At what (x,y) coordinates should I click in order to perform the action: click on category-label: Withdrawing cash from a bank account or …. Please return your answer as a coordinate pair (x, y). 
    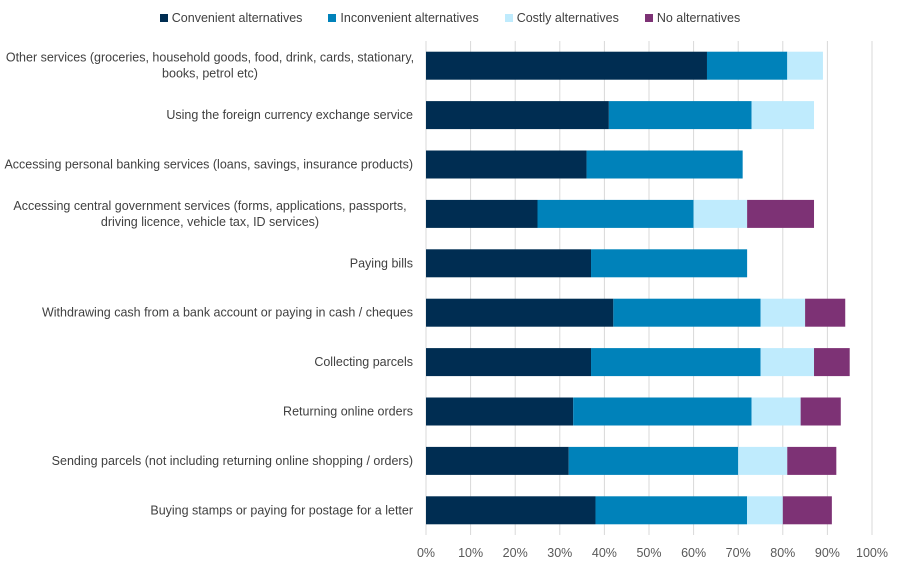
    Looking at the image, I should click on (227, 313).